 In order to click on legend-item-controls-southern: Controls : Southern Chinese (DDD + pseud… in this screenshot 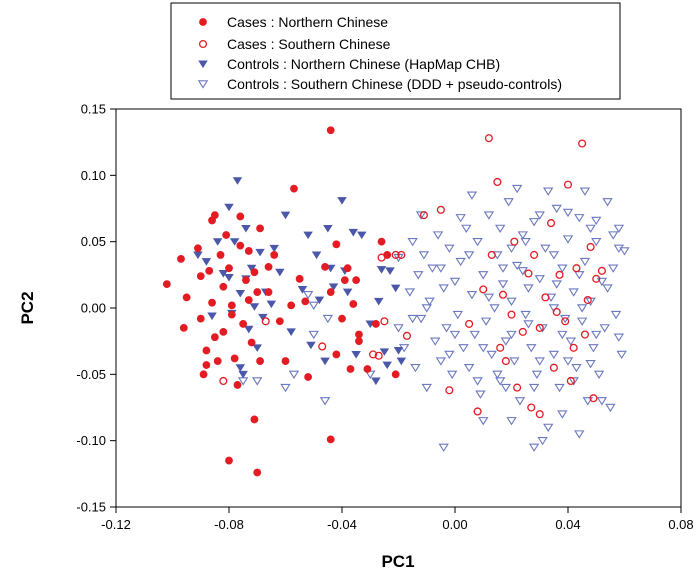, I will do `click(379, 84)`.